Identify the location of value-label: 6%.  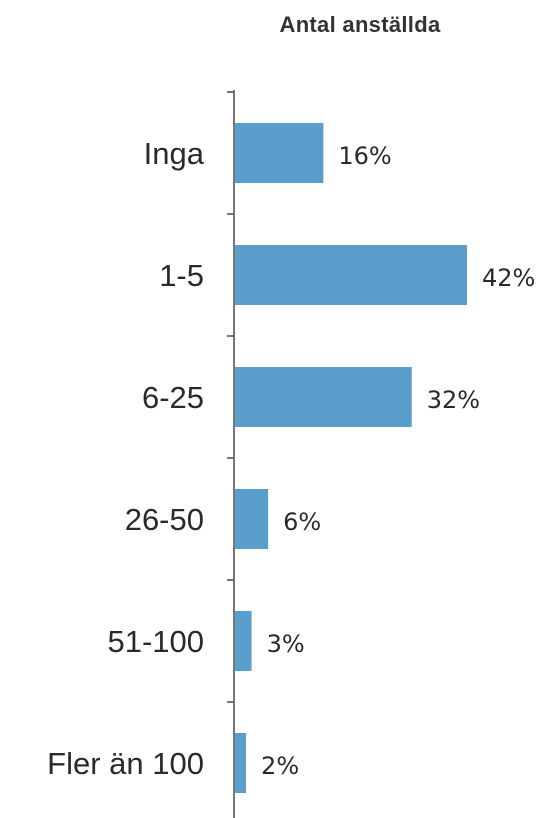
(302, 522).